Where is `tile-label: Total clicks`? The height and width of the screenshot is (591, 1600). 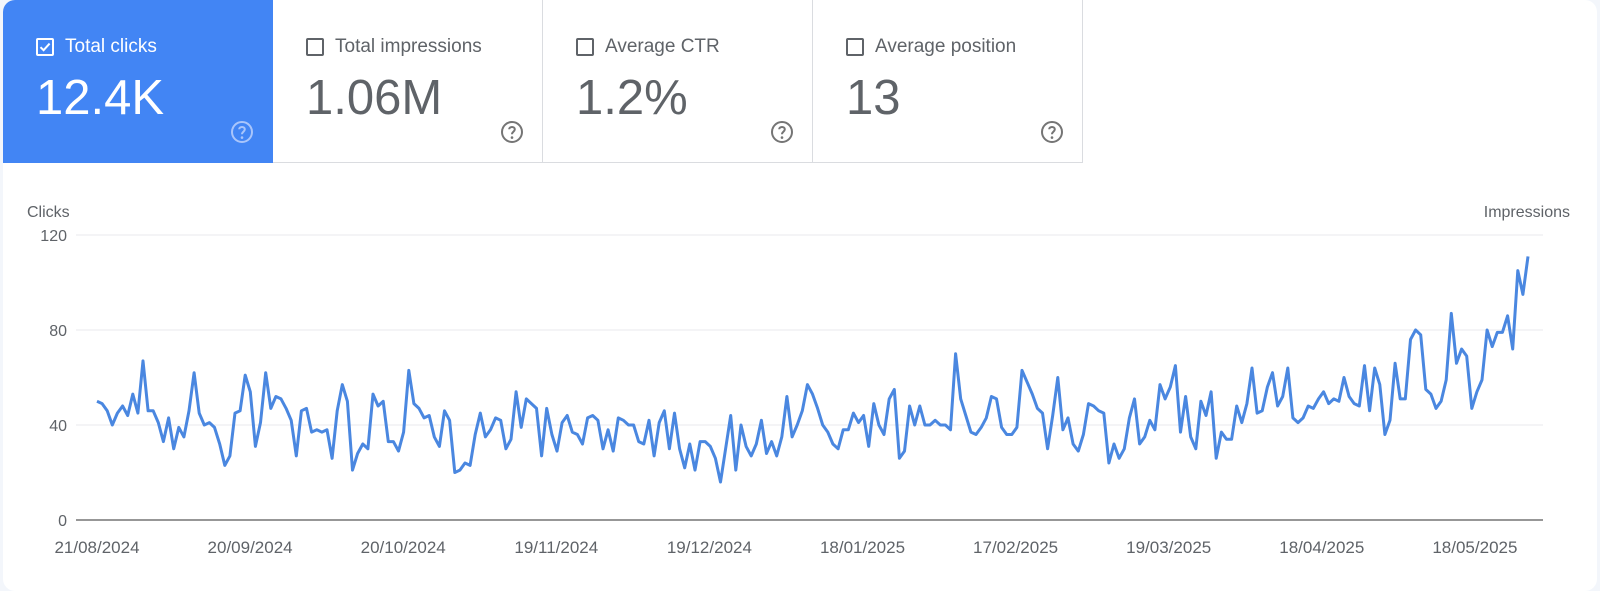 tile-label: Total clicks is located at coordinates (111, 46).